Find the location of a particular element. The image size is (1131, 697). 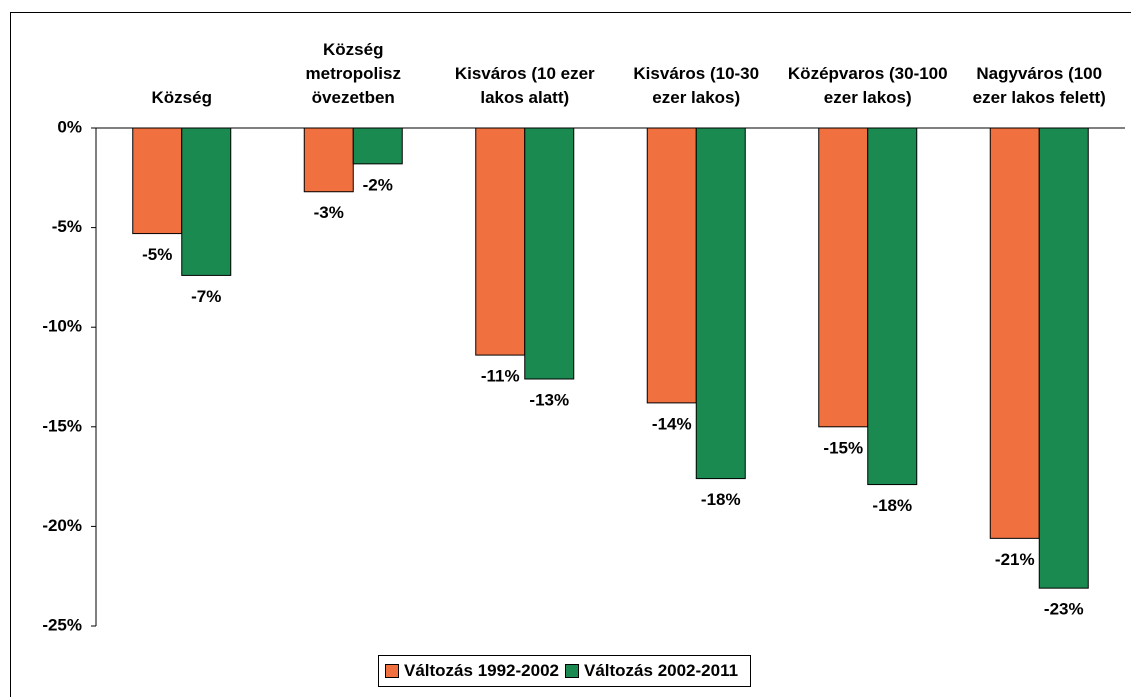

x-tick-label: Község is located at coordinates (181, 97).